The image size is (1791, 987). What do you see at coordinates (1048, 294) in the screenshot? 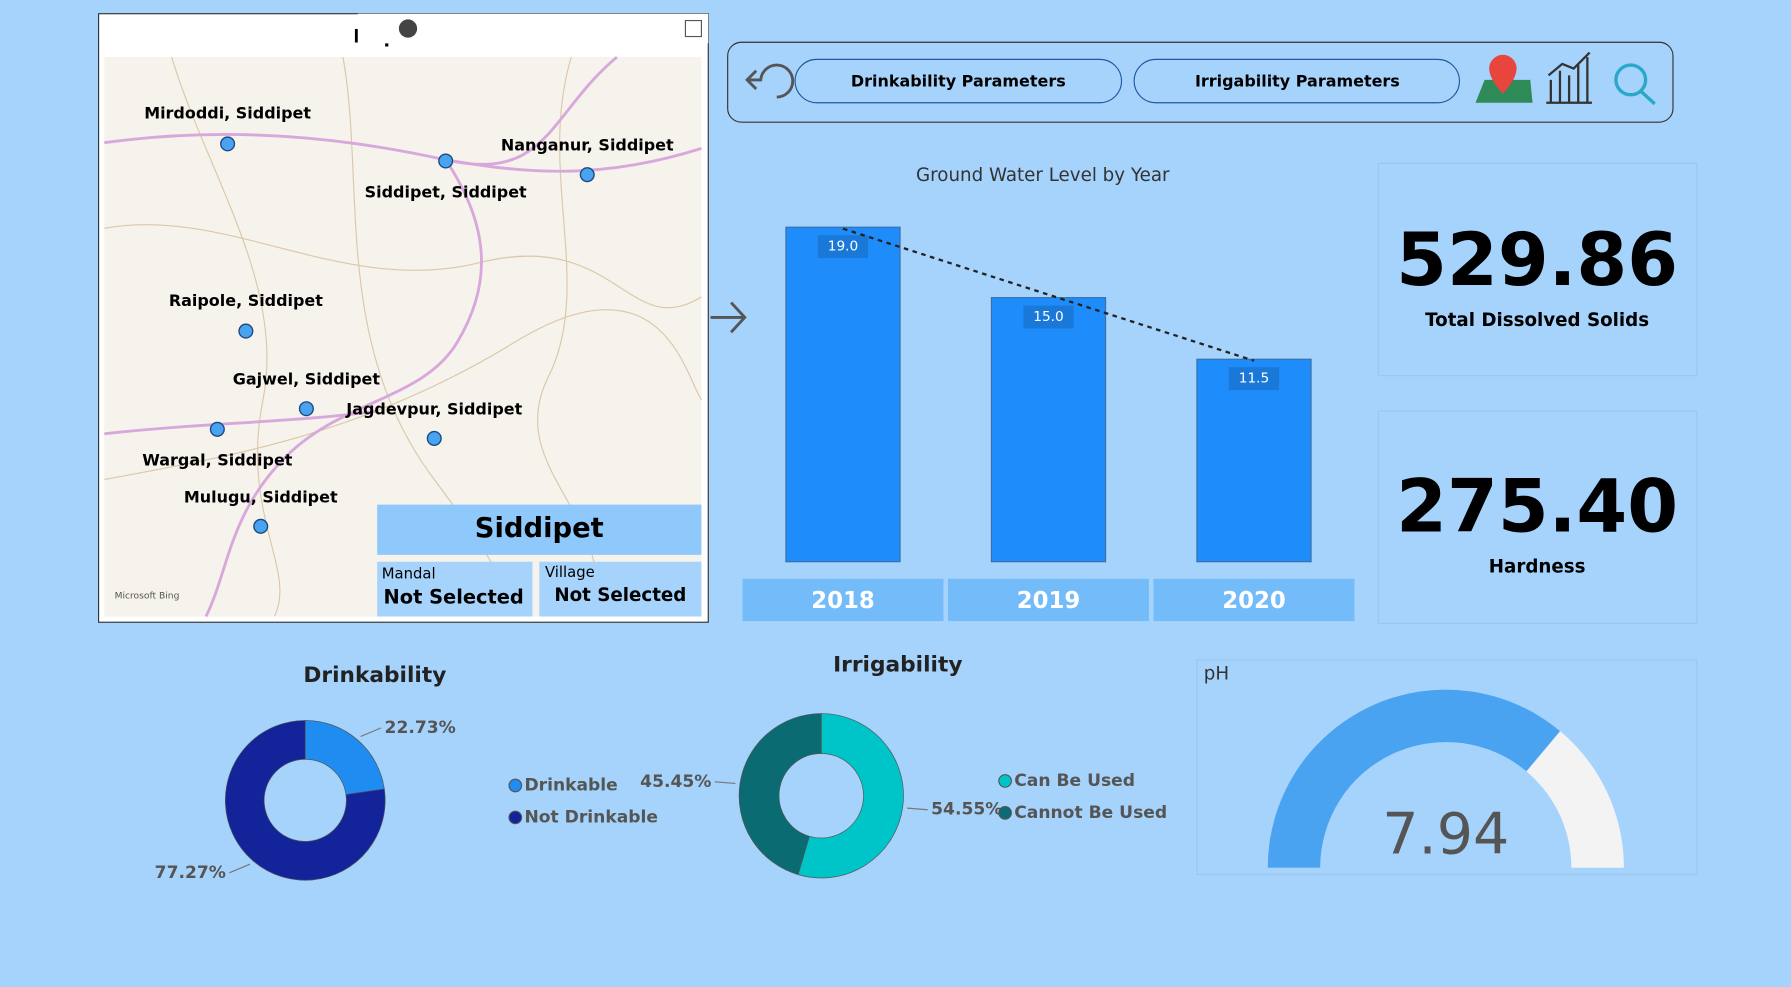
I see `trend-line` at bounding box center [1048, 294].